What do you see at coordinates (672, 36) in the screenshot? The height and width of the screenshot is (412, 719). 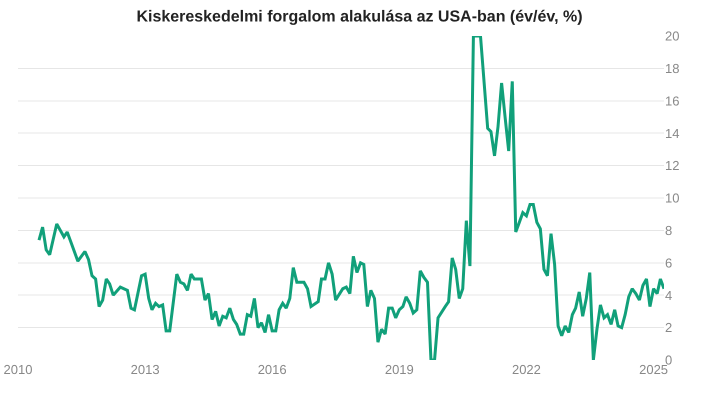 I see `y-tick-label: 20` at bounding box center [672, 36].